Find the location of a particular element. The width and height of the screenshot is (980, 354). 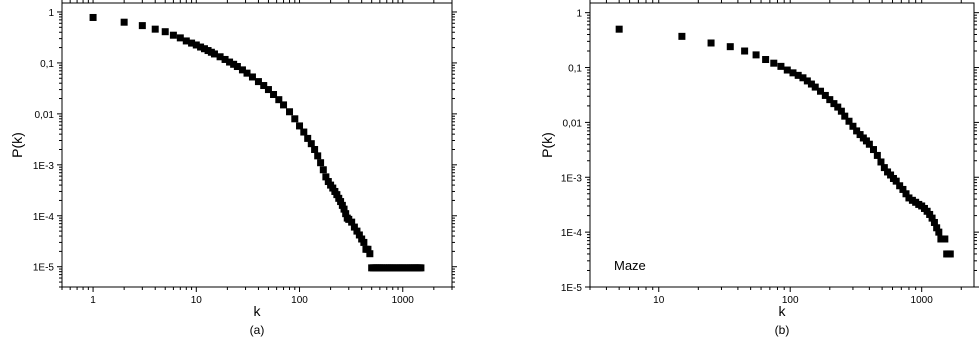

annotation-label: Maze is located at coordinates (630, 265).